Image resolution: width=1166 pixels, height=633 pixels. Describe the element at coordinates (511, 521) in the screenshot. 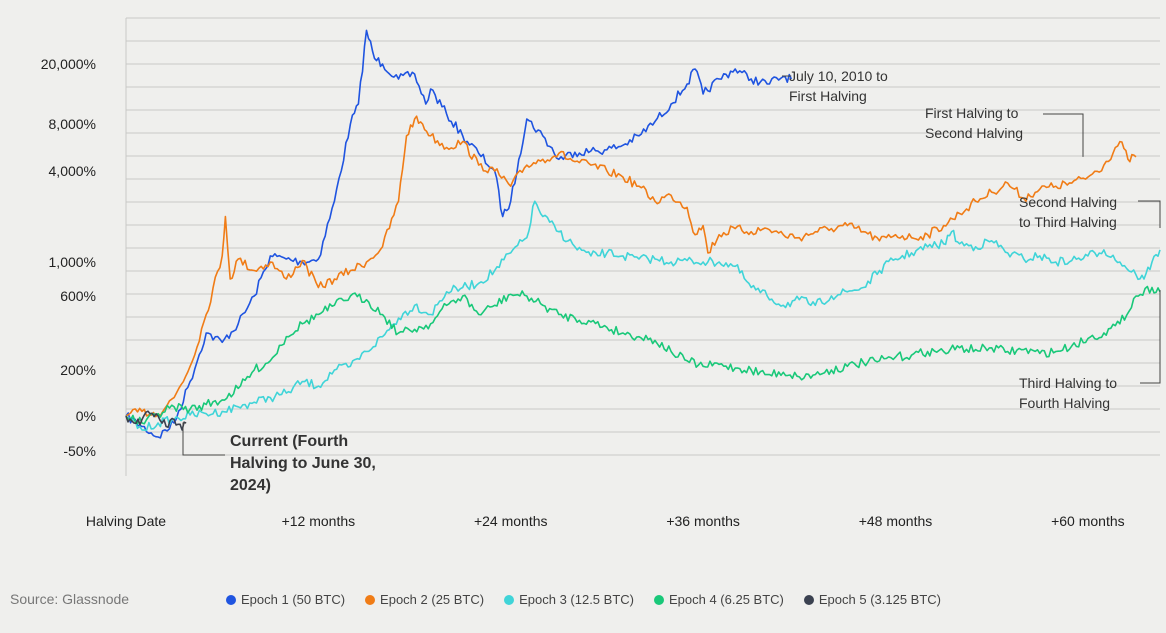

I see `x-tick-label: +24 months` at that location.